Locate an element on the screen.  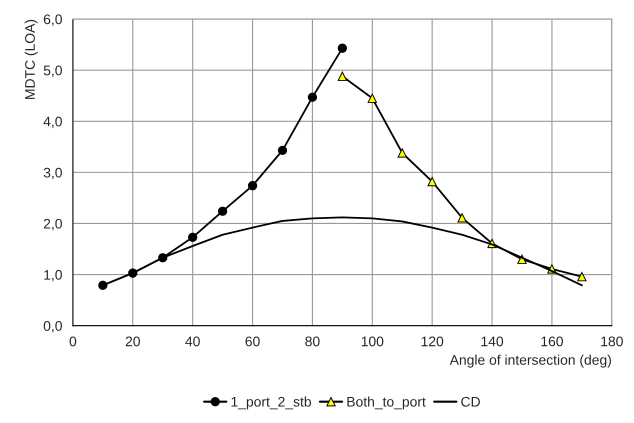
y-axis-title: MDTC (LOA) is located at coordinates (31, 59).